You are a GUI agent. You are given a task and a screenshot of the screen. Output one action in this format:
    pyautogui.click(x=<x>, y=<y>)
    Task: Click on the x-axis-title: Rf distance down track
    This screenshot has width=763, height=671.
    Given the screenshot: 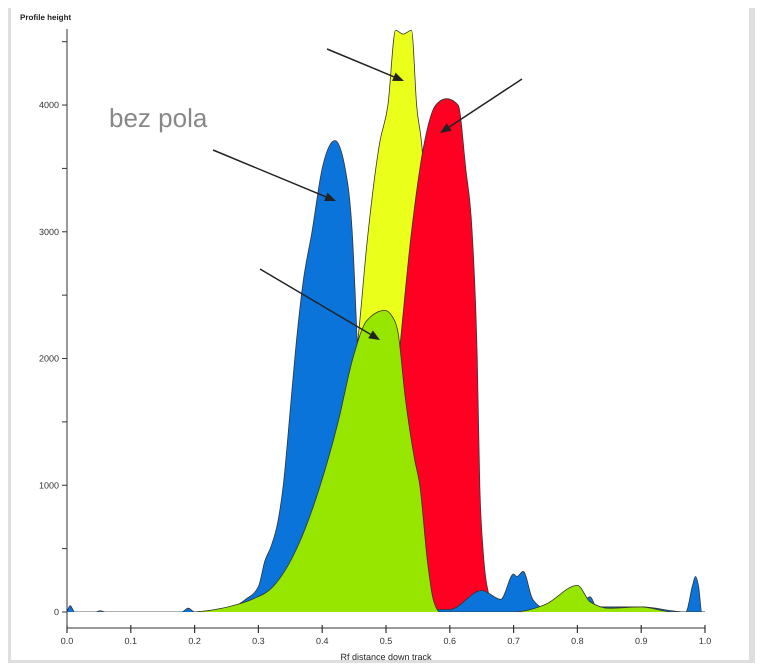 What is the action you would take?
    pyautogui.click(x=386, y=657)
    